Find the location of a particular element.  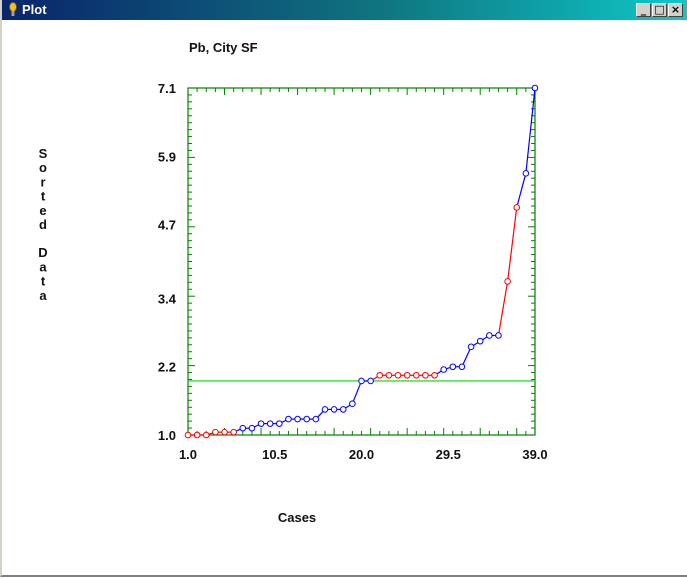

maximize-button: □ is located at coordinates (659, 10).